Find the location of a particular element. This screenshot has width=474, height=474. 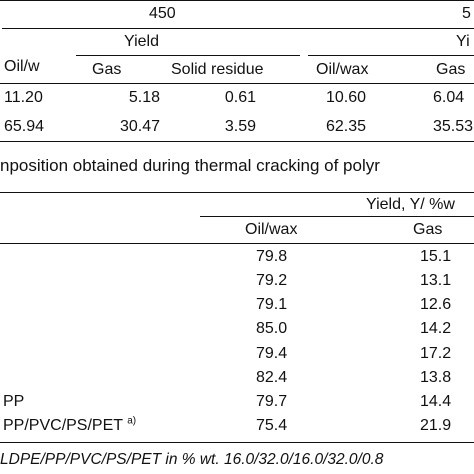

yield-rule-b is located at coordinates (391, 55).